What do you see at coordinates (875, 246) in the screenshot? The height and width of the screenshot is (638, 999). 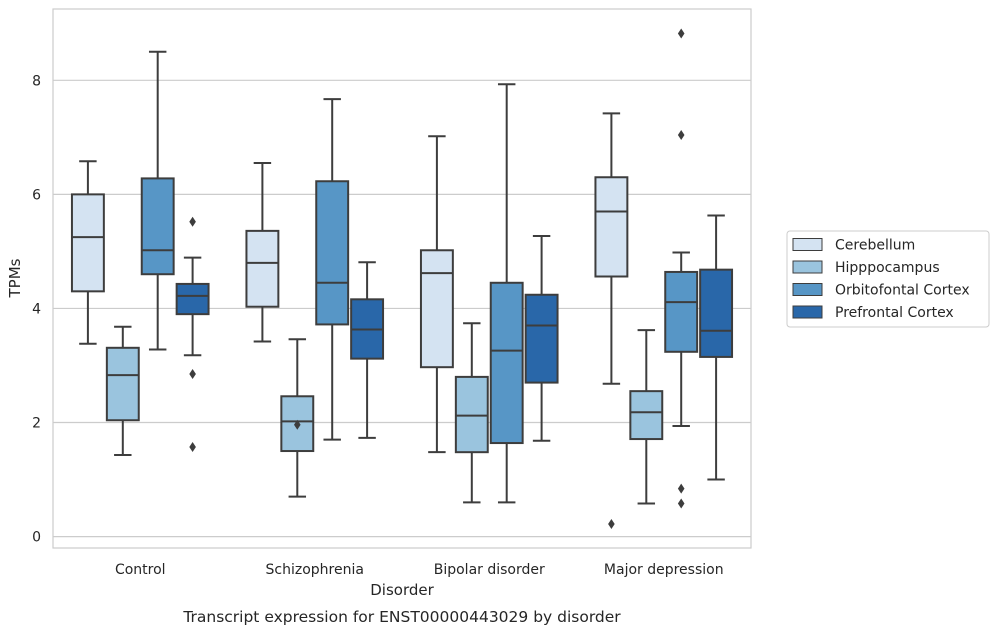 I see `legend-label: Cerebellum` at bounding box center [875, 246].